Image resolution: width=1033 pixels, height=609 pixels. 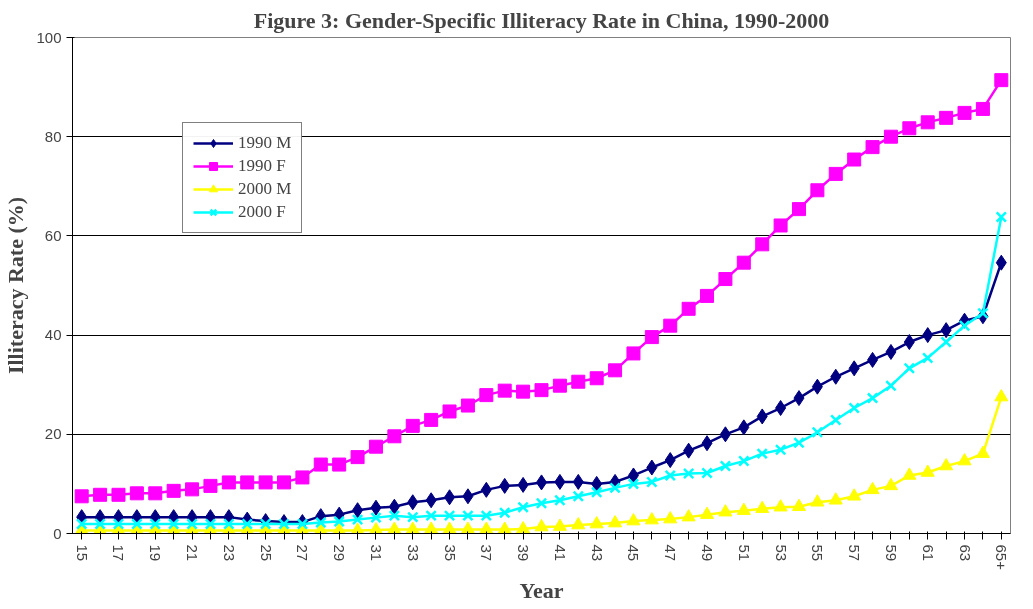 I want to click on legend-label: 2000 F, so click(x=262, y=212).